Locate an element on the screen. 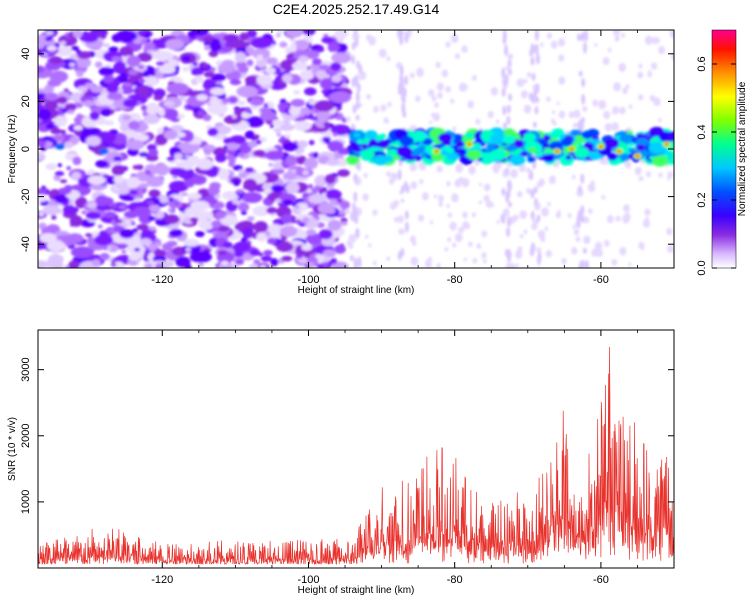  colorbar-bar is located at coordinates (724, 149).